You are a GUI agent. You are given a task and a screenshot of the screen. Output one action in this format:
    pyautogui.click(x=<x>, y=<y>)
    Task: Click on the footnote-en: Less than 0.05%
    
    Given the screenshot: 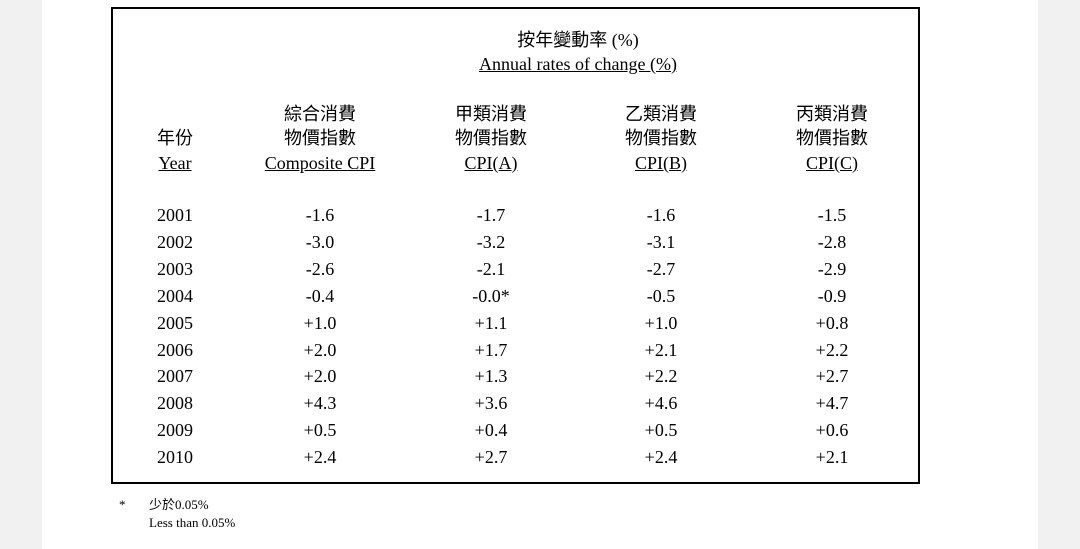 What is the action you would take?
    pyautogui.click(x=192, y=522)
    